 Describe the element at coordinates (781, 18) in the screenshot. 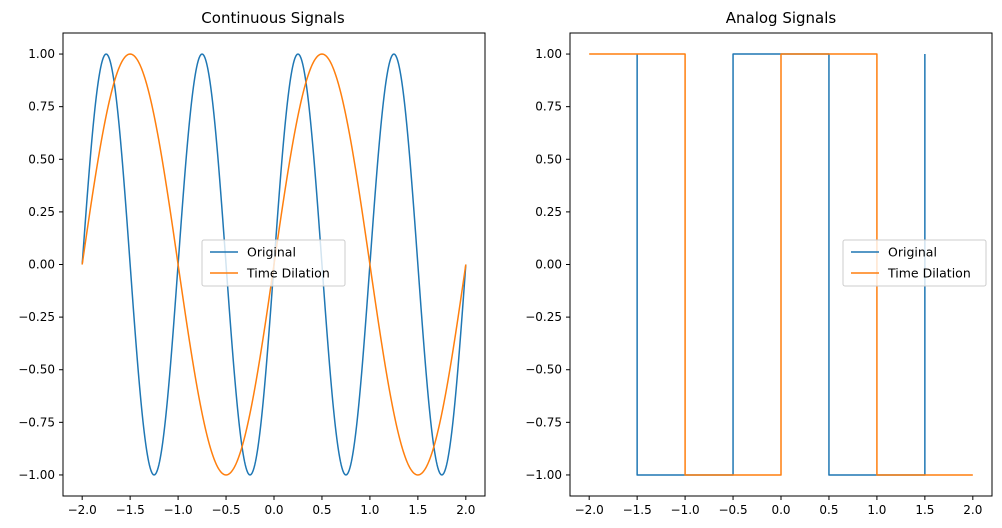

I see `chart-title: Analog Signals` at that location.